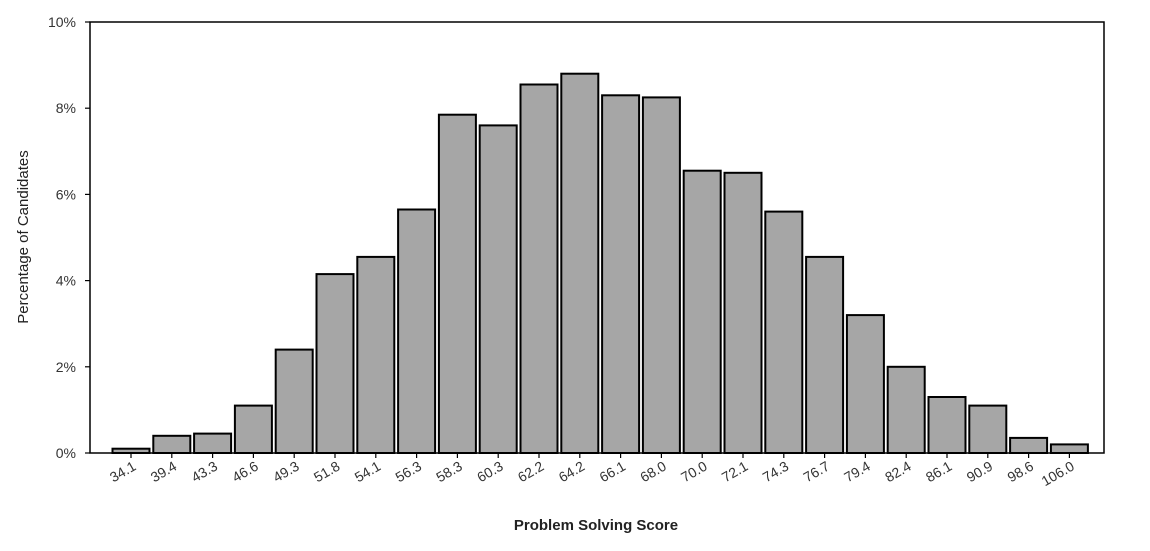 This screenshot has height=551, width=1150. Describe the element at coordinates (205, 472) in the screenshot. I see `x-tick-label: 43.3` at that location.